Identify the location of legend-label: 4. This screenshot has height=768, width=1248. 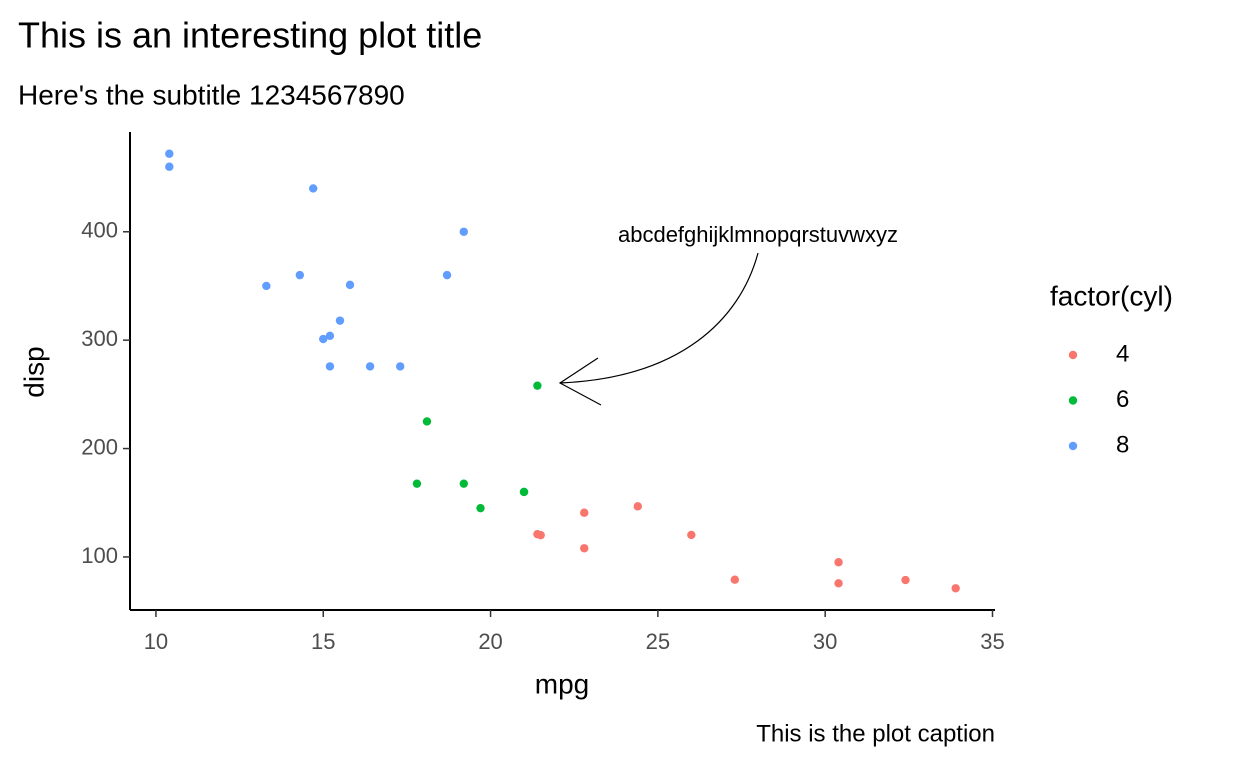
(1122, 353).